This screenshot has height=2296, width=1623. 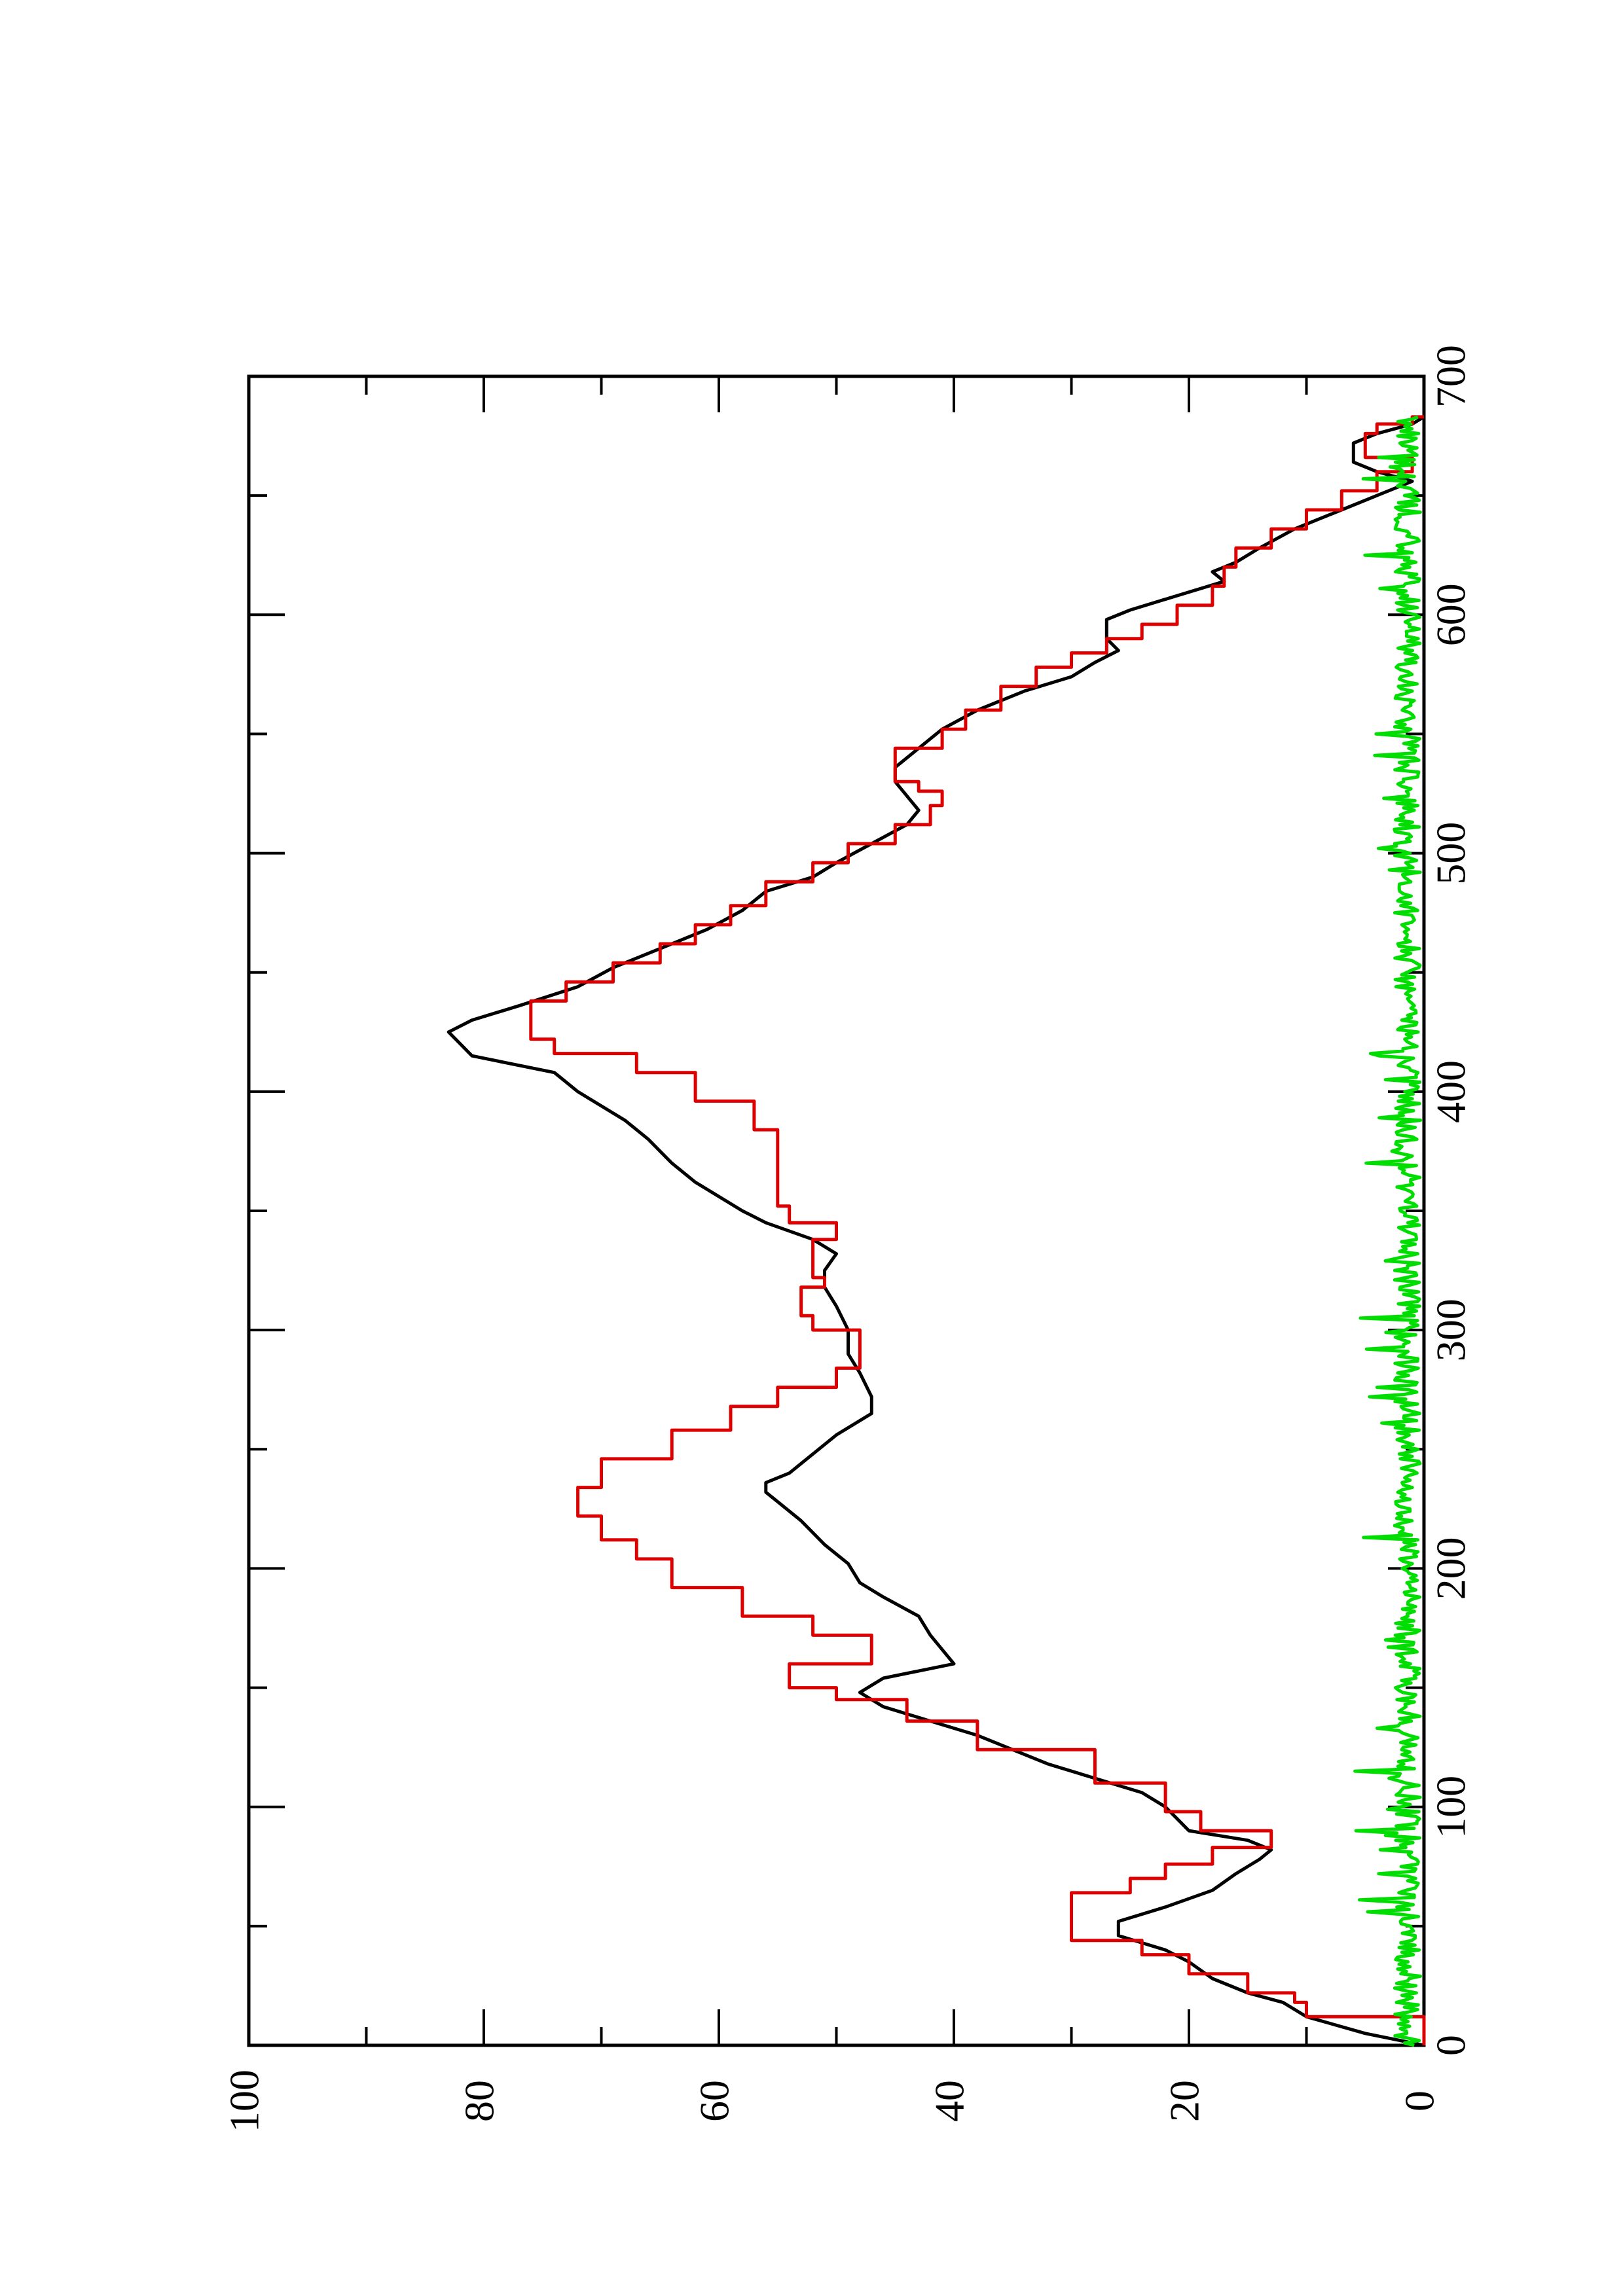 I want to click on y-tick-label: 80, so click(x=479, y=2101).